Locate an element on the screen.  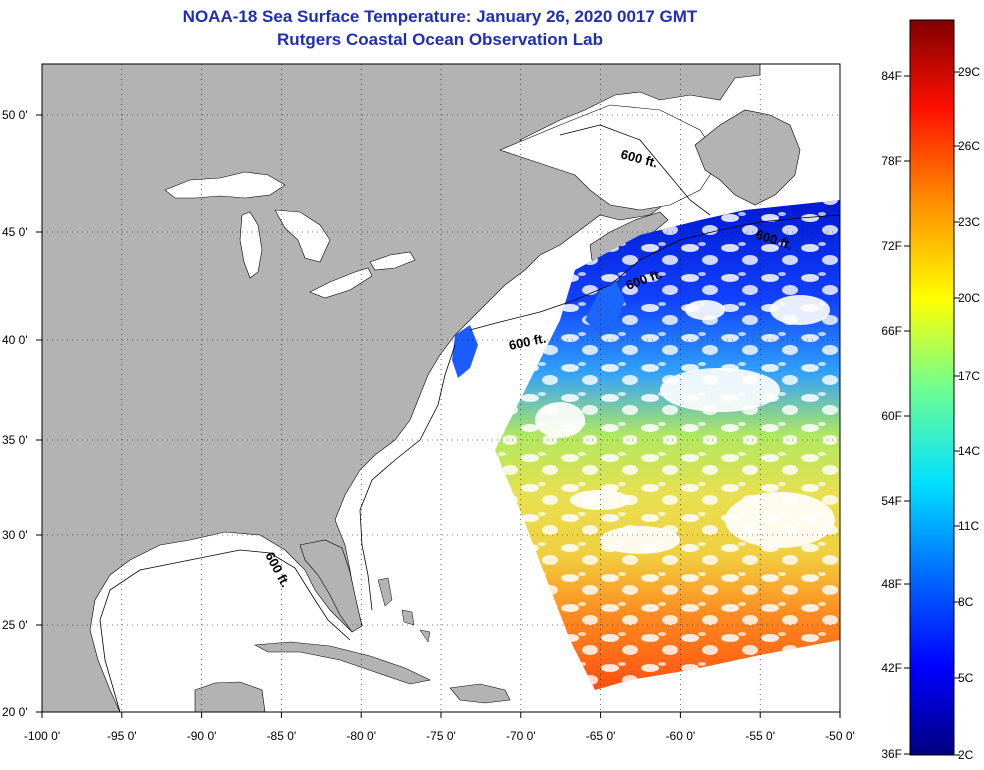
lat-label: 25 0' is located at coordinates (15, 625).